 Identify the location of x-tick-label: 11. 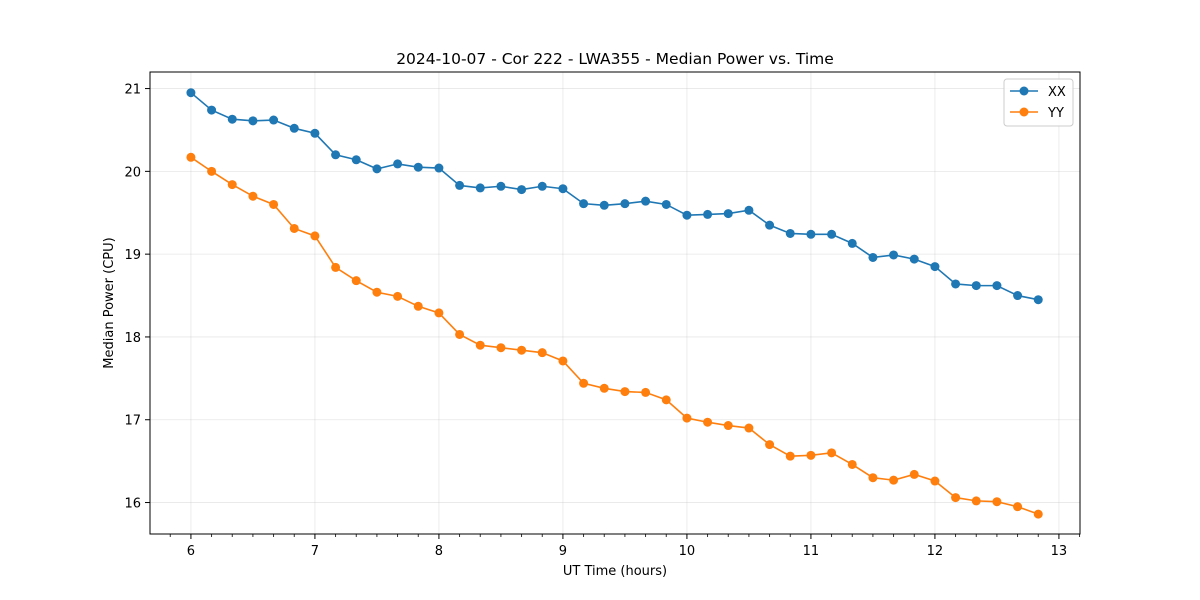
(811, 551).